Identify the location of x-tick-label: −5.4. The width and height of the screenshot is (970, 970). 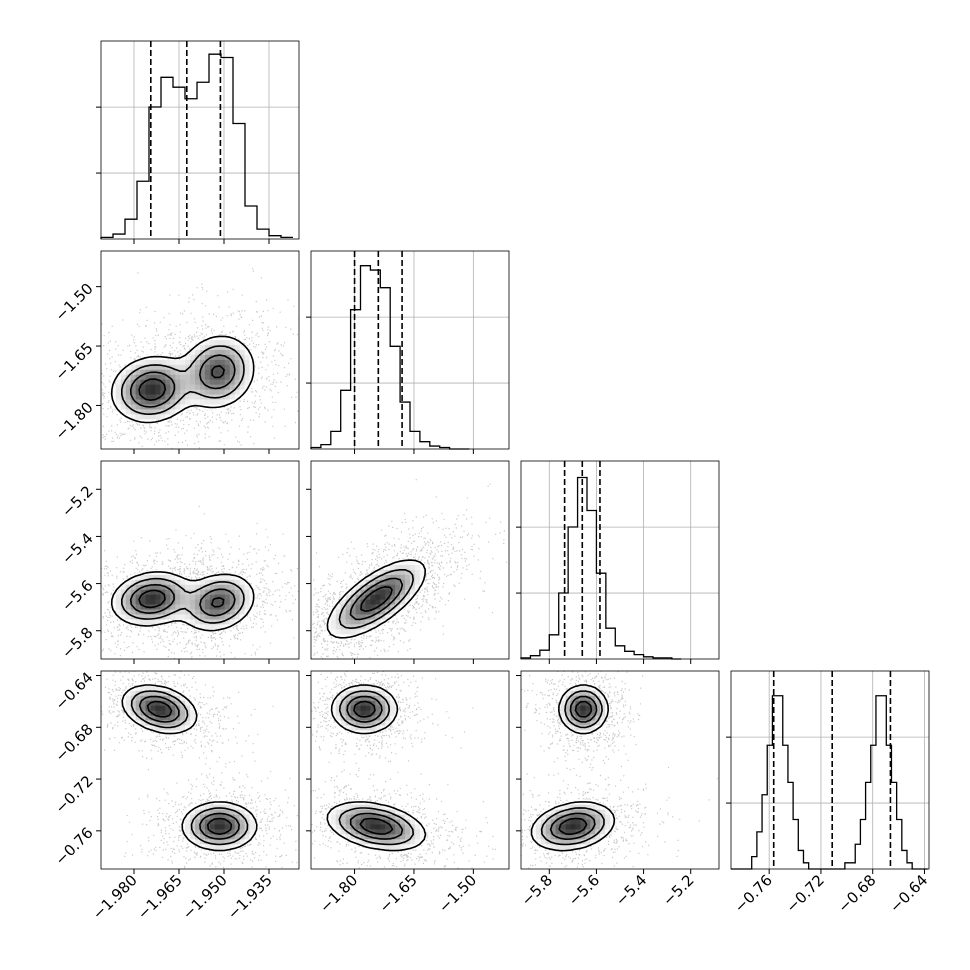
(631, 890).